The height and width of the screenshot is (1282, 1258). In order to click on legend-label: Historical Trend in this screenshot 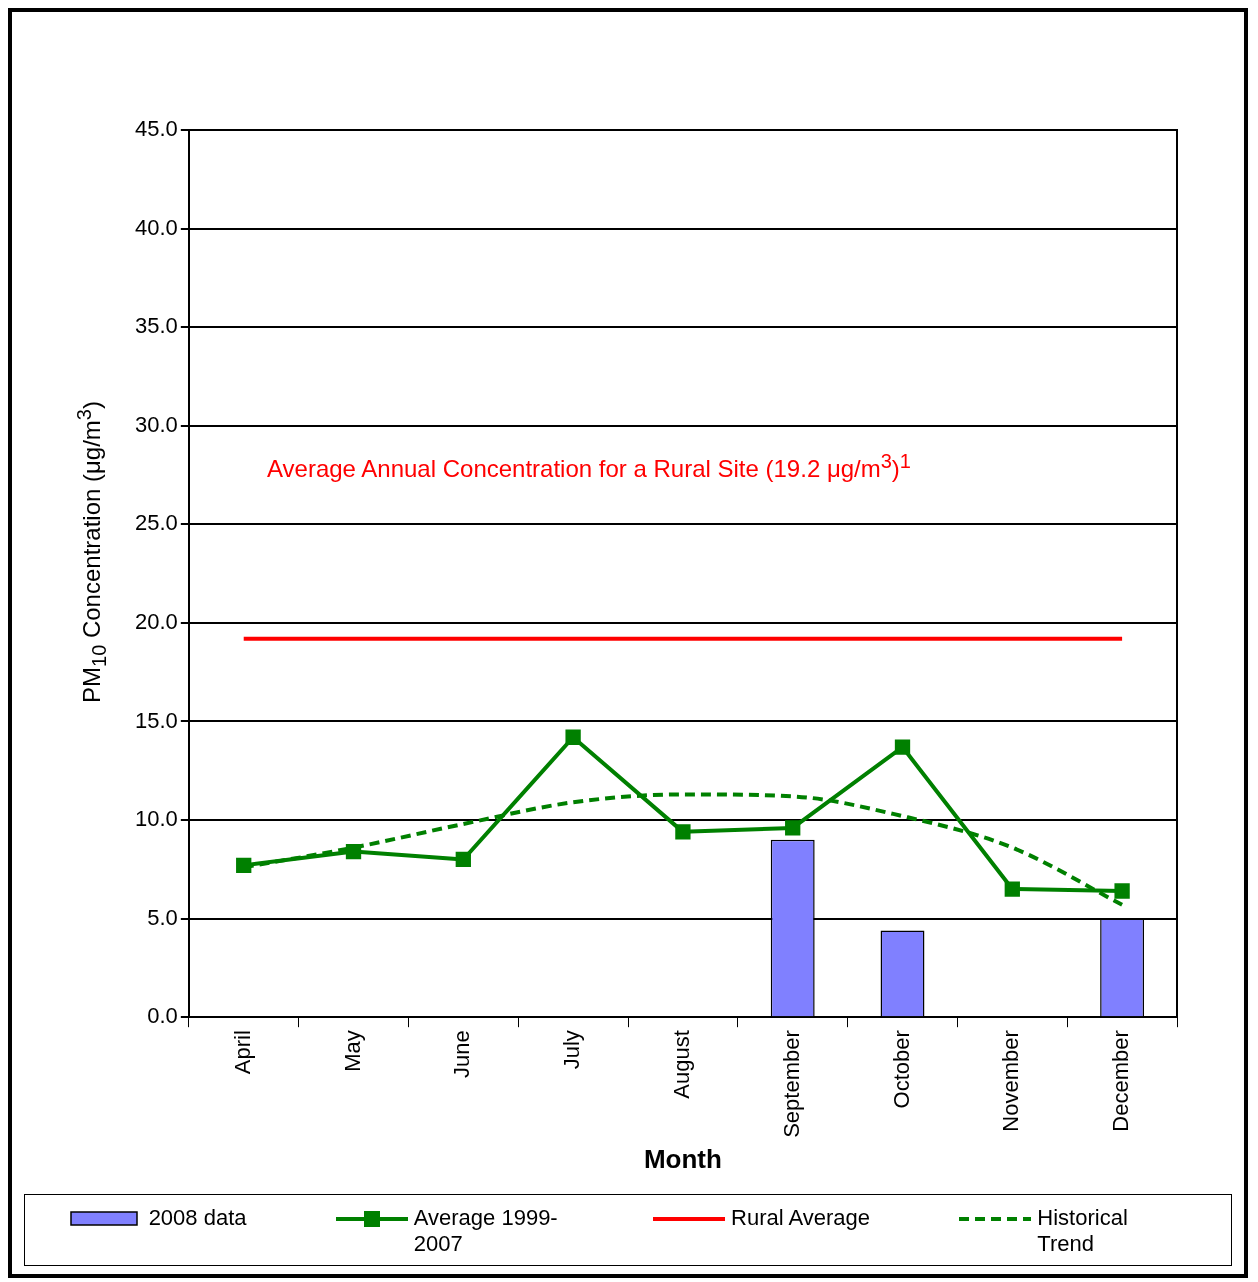, I will do `click(1083, 1231)`.